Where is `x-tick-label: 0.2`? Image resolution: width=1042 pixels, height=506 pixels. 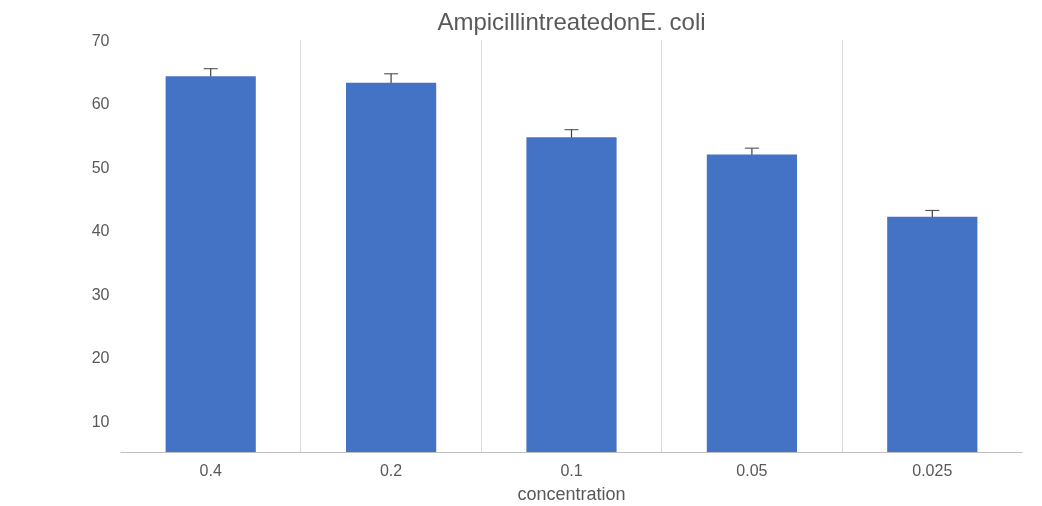 x-tick-label: 0.2 is located at coordinates (391, 470).